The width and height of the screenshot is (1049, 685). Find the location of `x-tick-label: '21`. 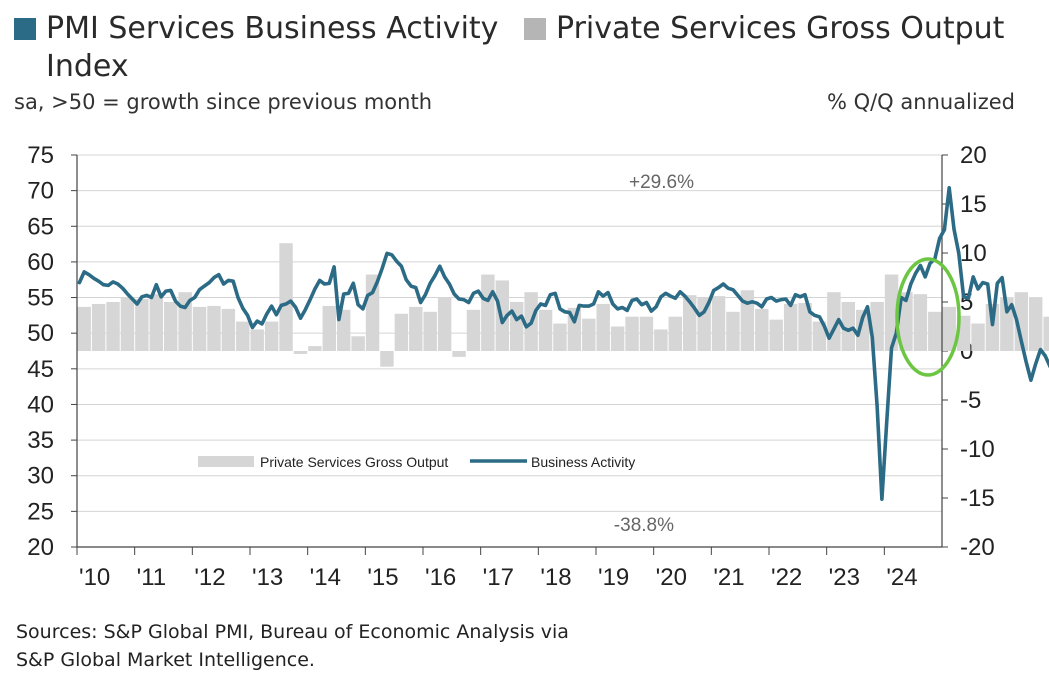

x-tick-label: '21 is located at coordinates (728, 577).